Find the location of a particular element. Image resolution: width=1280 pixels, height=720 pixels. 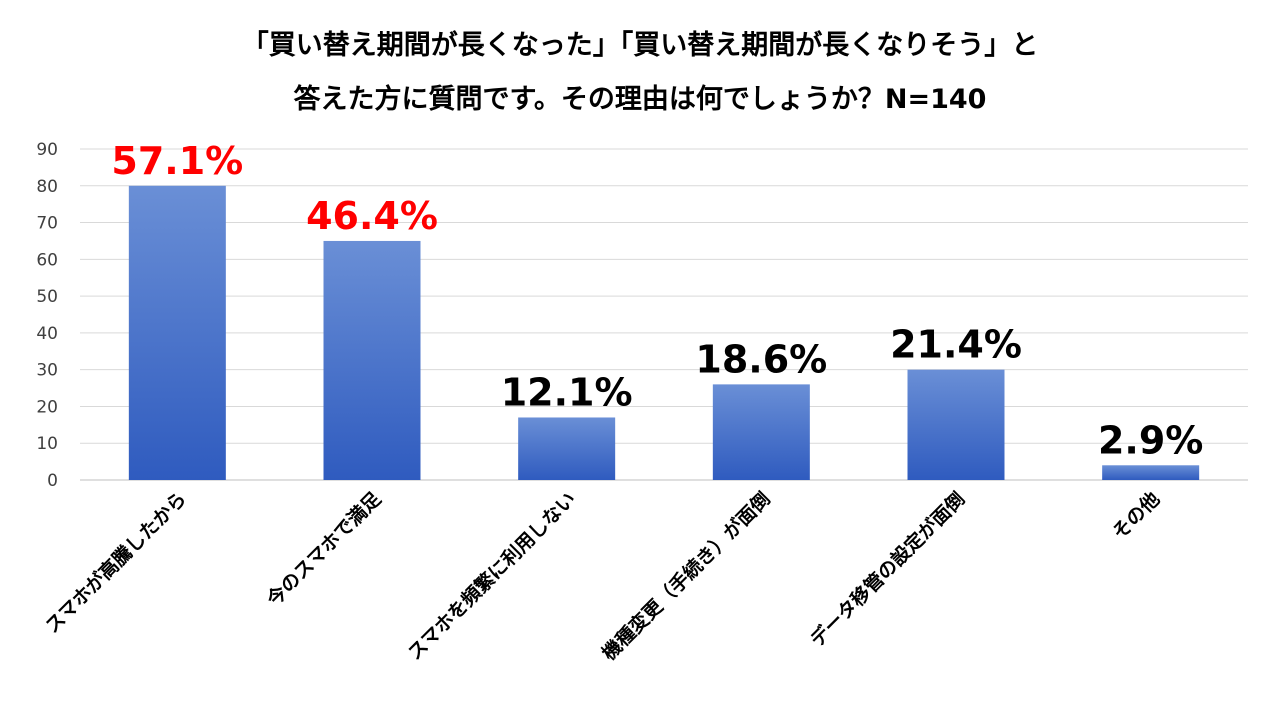

data-label: 57.1% is located at coordinates (177, 161).